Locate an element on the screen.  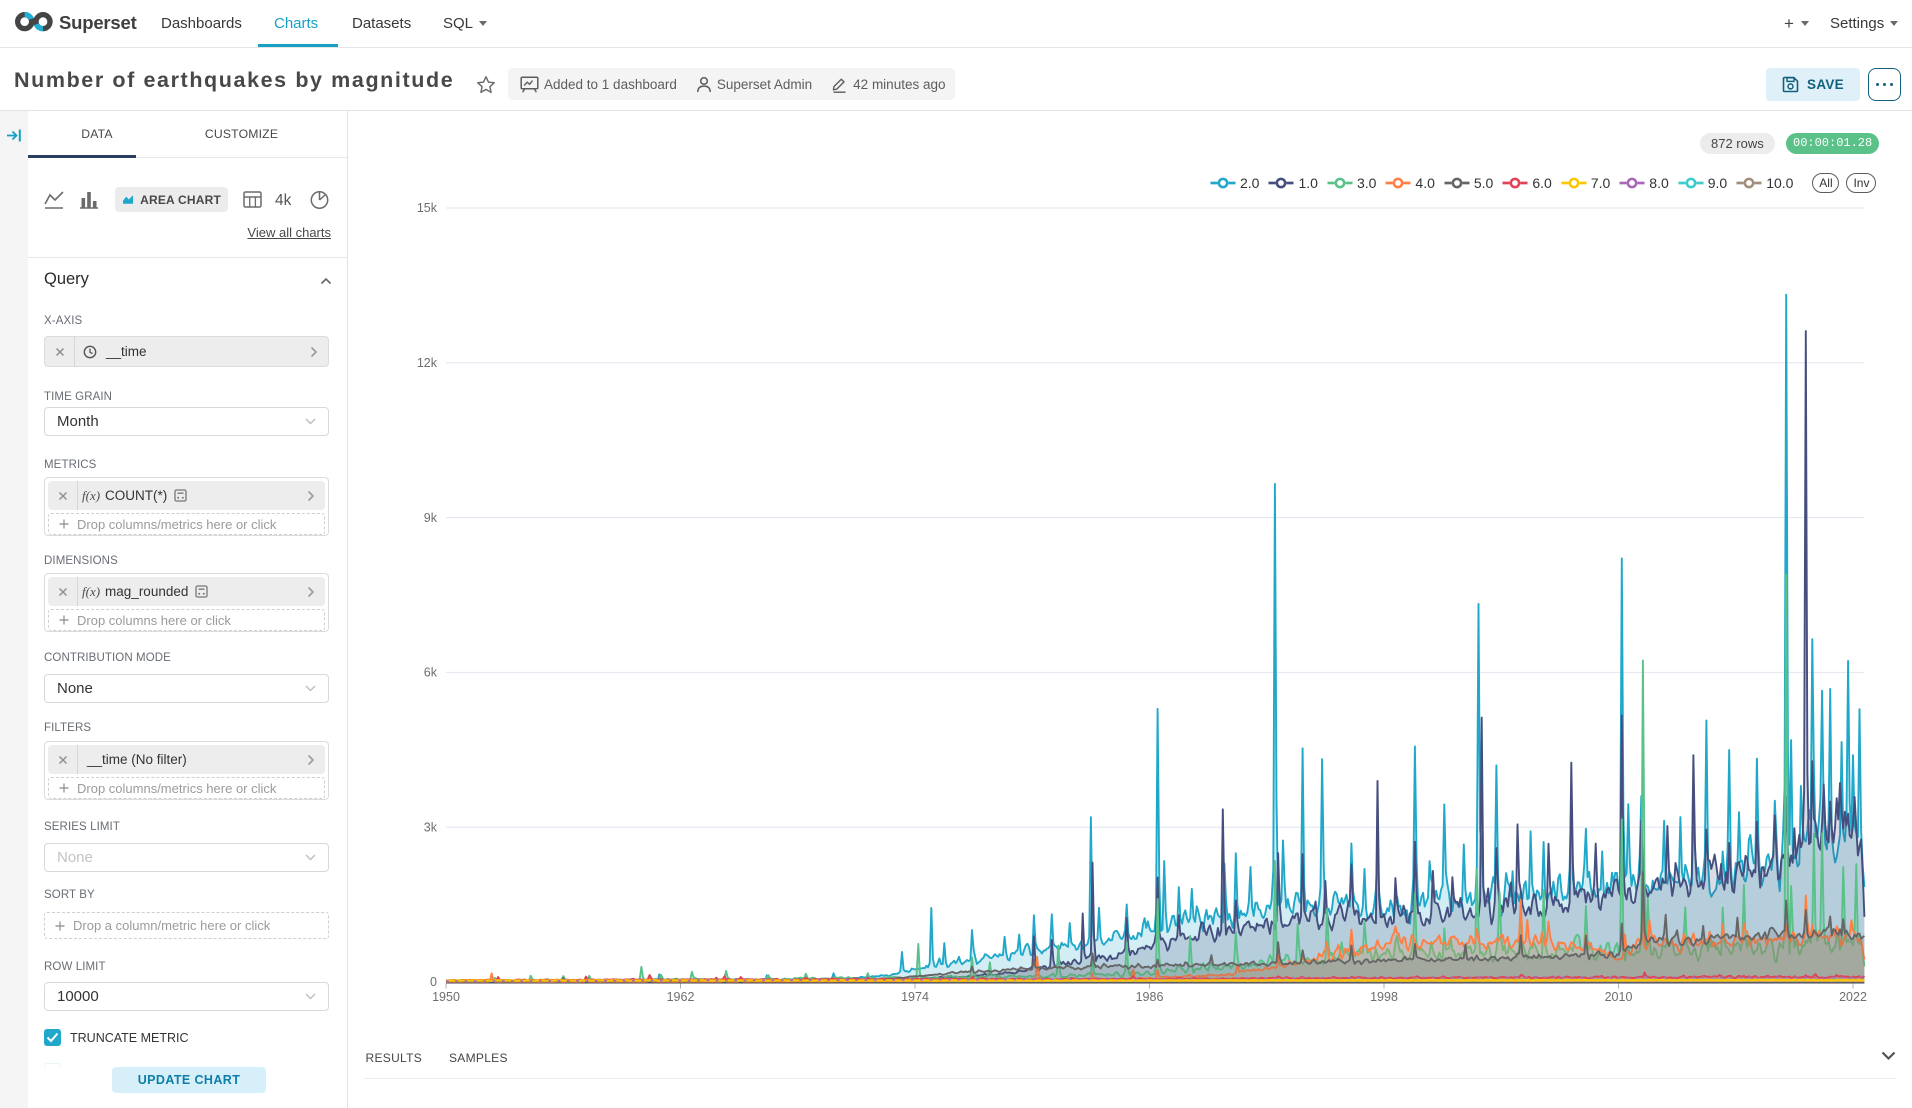
svg-text: 2010 is located at coordinates (1619, 997).